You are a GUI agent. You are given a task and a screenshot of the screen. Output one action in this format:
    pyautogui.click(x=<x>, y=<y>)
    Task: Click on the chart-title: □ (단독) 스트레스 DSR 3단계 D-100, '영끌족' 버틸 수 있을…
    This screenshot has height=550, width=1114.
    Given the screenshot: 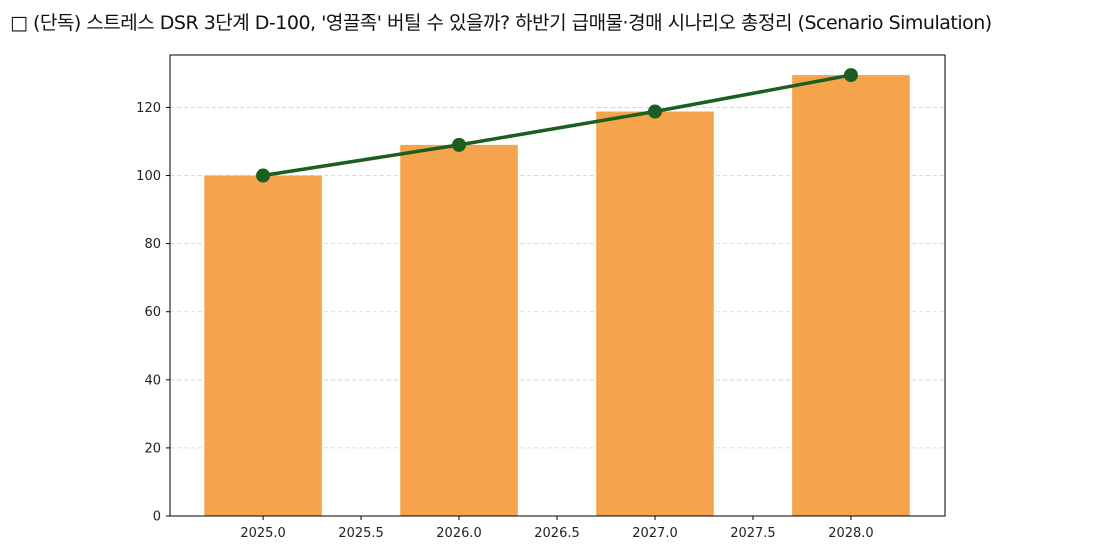 What is the action you would take?
    pyautogui.click(x=501, y=23)
    